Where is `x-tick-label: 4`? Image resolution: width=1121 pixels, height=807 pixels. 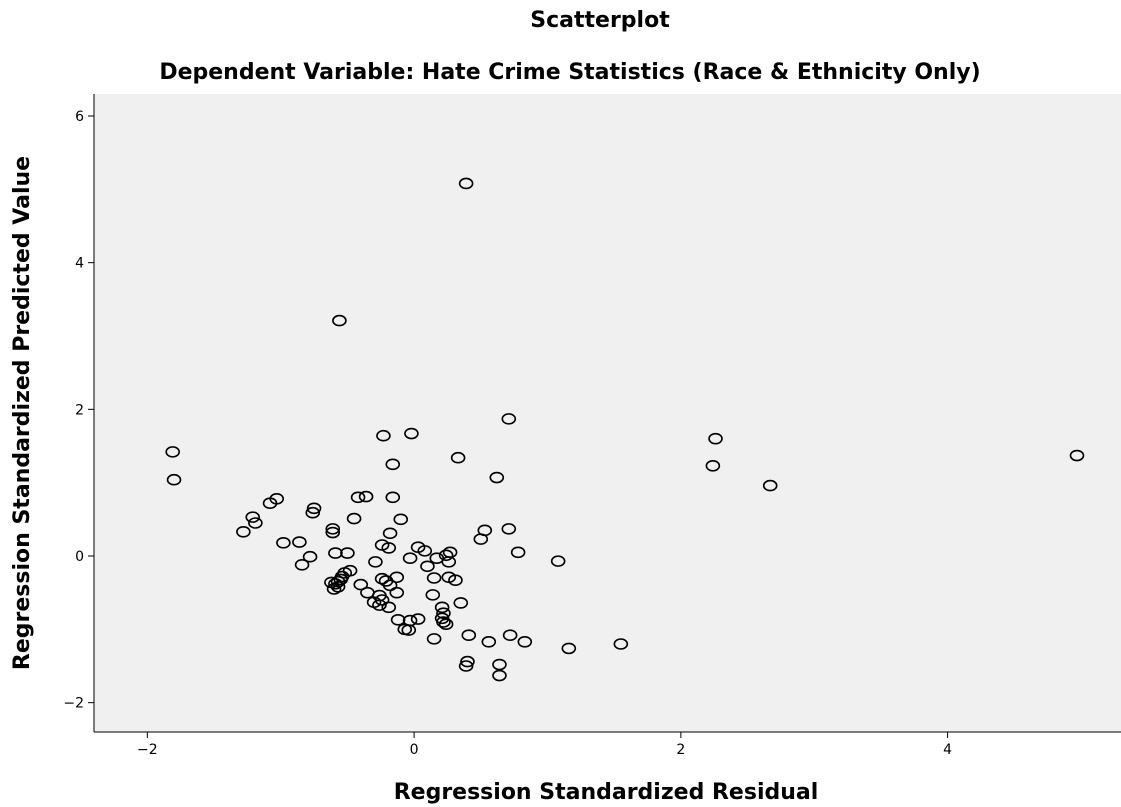
x-tick-label: 4 is located at coordinates (947, 750).